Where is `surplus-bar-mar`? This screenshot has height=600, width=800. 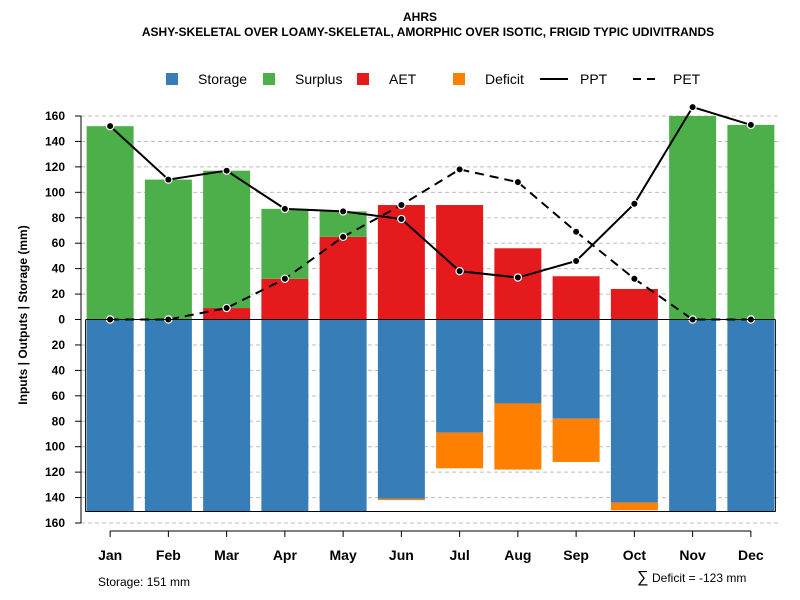
surplus-bar-mar is located at coordinates (227, 239).